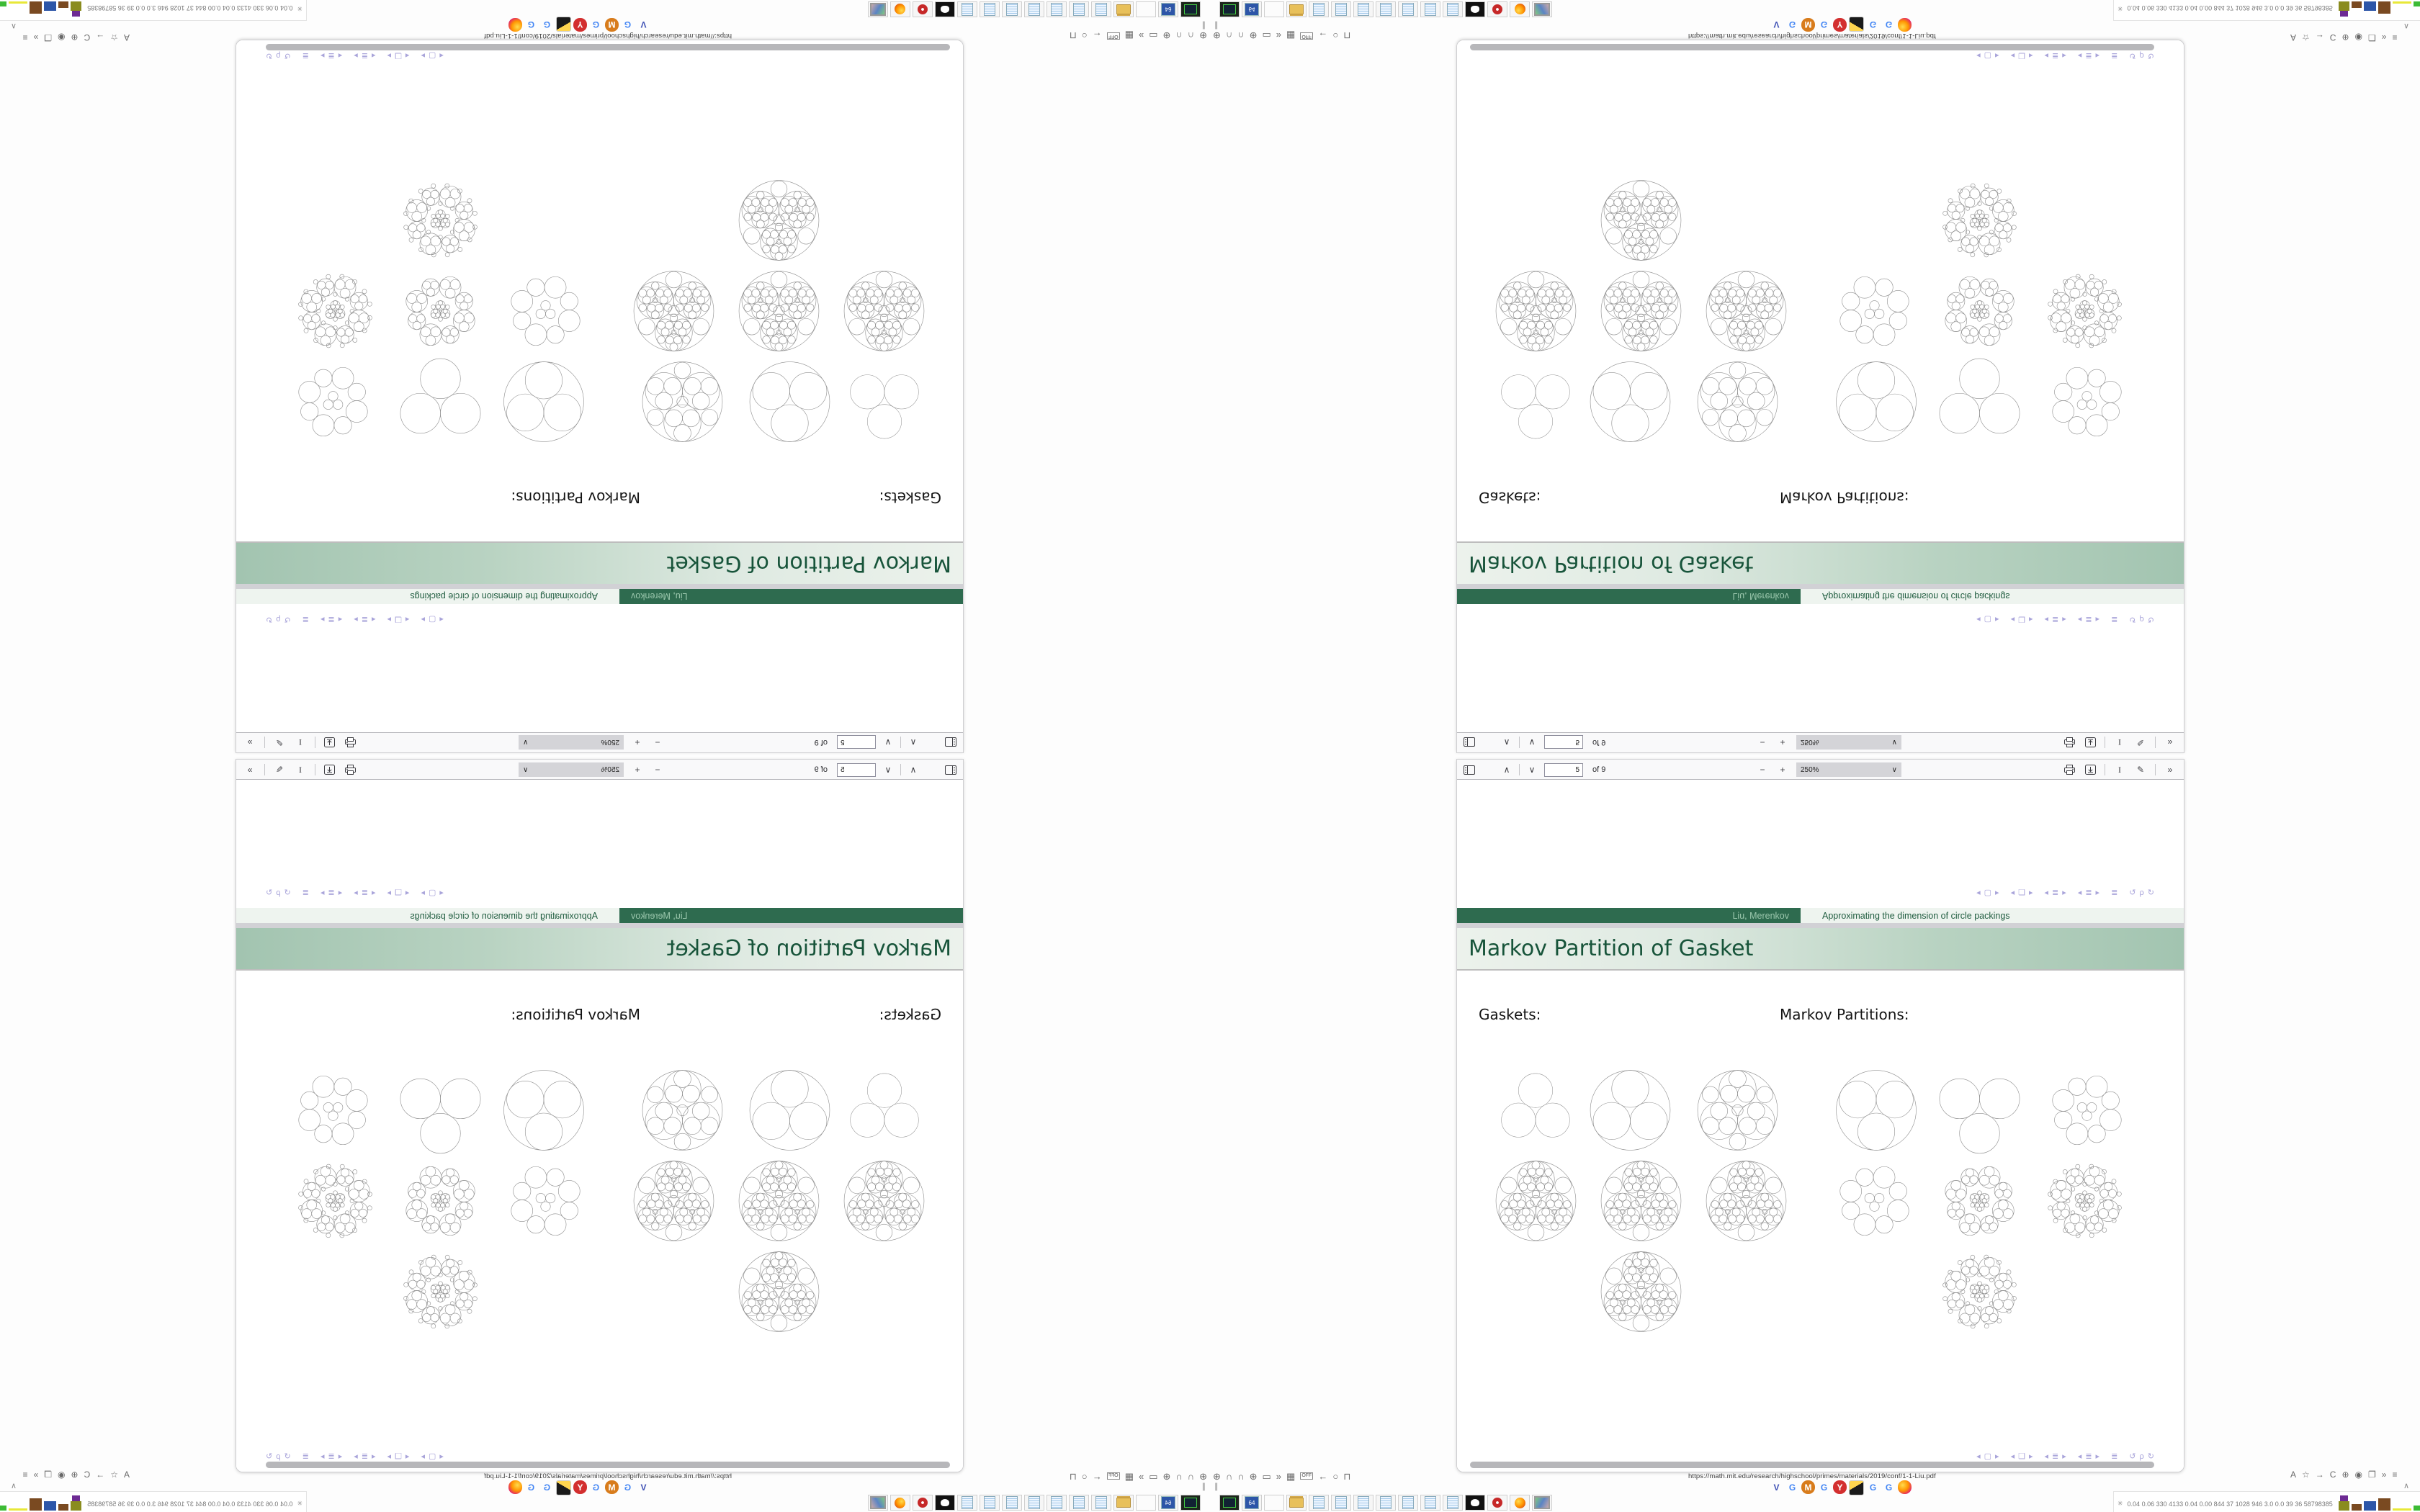 The height and width of the screenshot is (1512, 2420). What do you see at coordinates (279, 770) in the screenshot?
I see `ink-draw-tool-icon: ✎` at bounding box center [279, 770].